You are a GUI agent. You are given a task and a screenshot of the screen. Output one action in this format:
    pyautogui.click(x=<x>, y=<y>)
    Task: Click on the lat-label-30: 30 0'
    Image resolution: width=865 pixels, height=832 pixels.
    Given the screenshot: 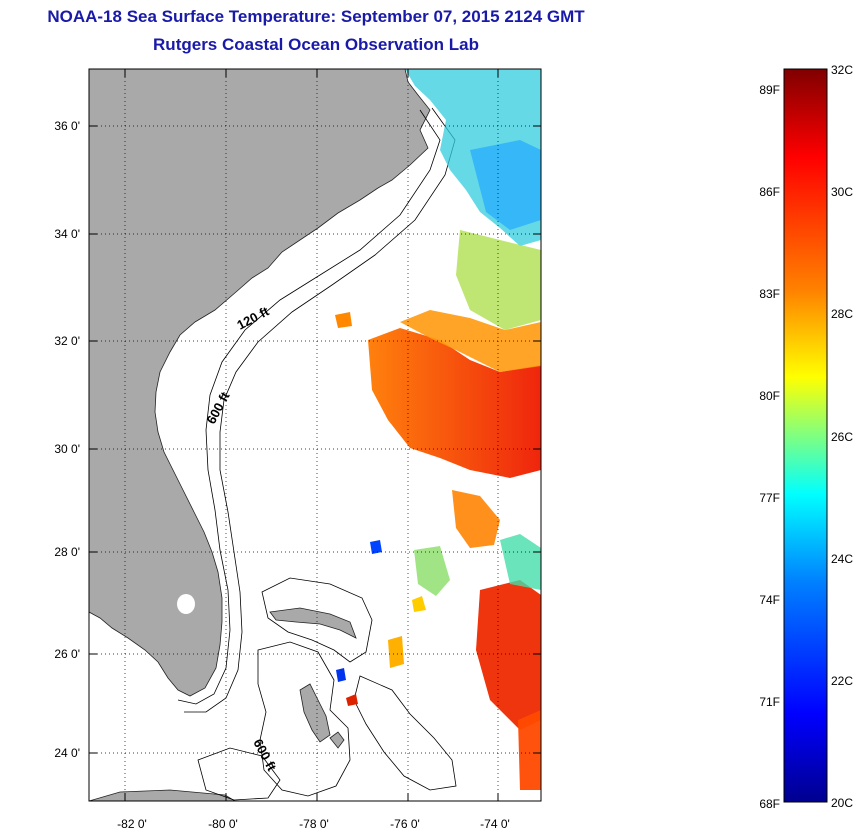 What is the action you would take?
    pyautogui.click(x=67, y=449)
    